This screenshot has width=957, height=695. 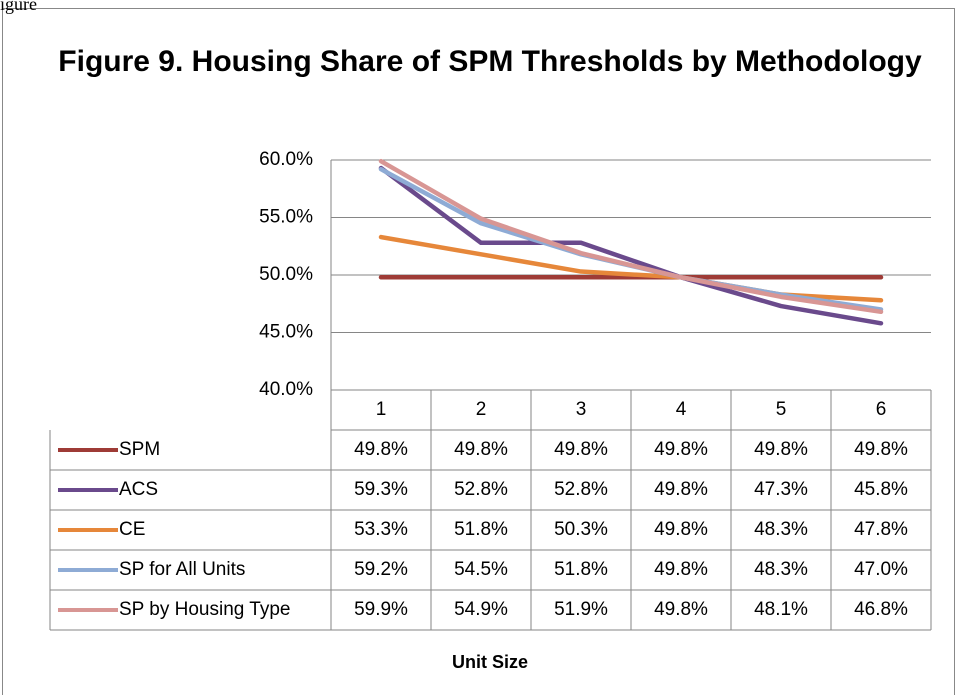 I want to click on x-tick-label: 5, so click(x=781, y=409).